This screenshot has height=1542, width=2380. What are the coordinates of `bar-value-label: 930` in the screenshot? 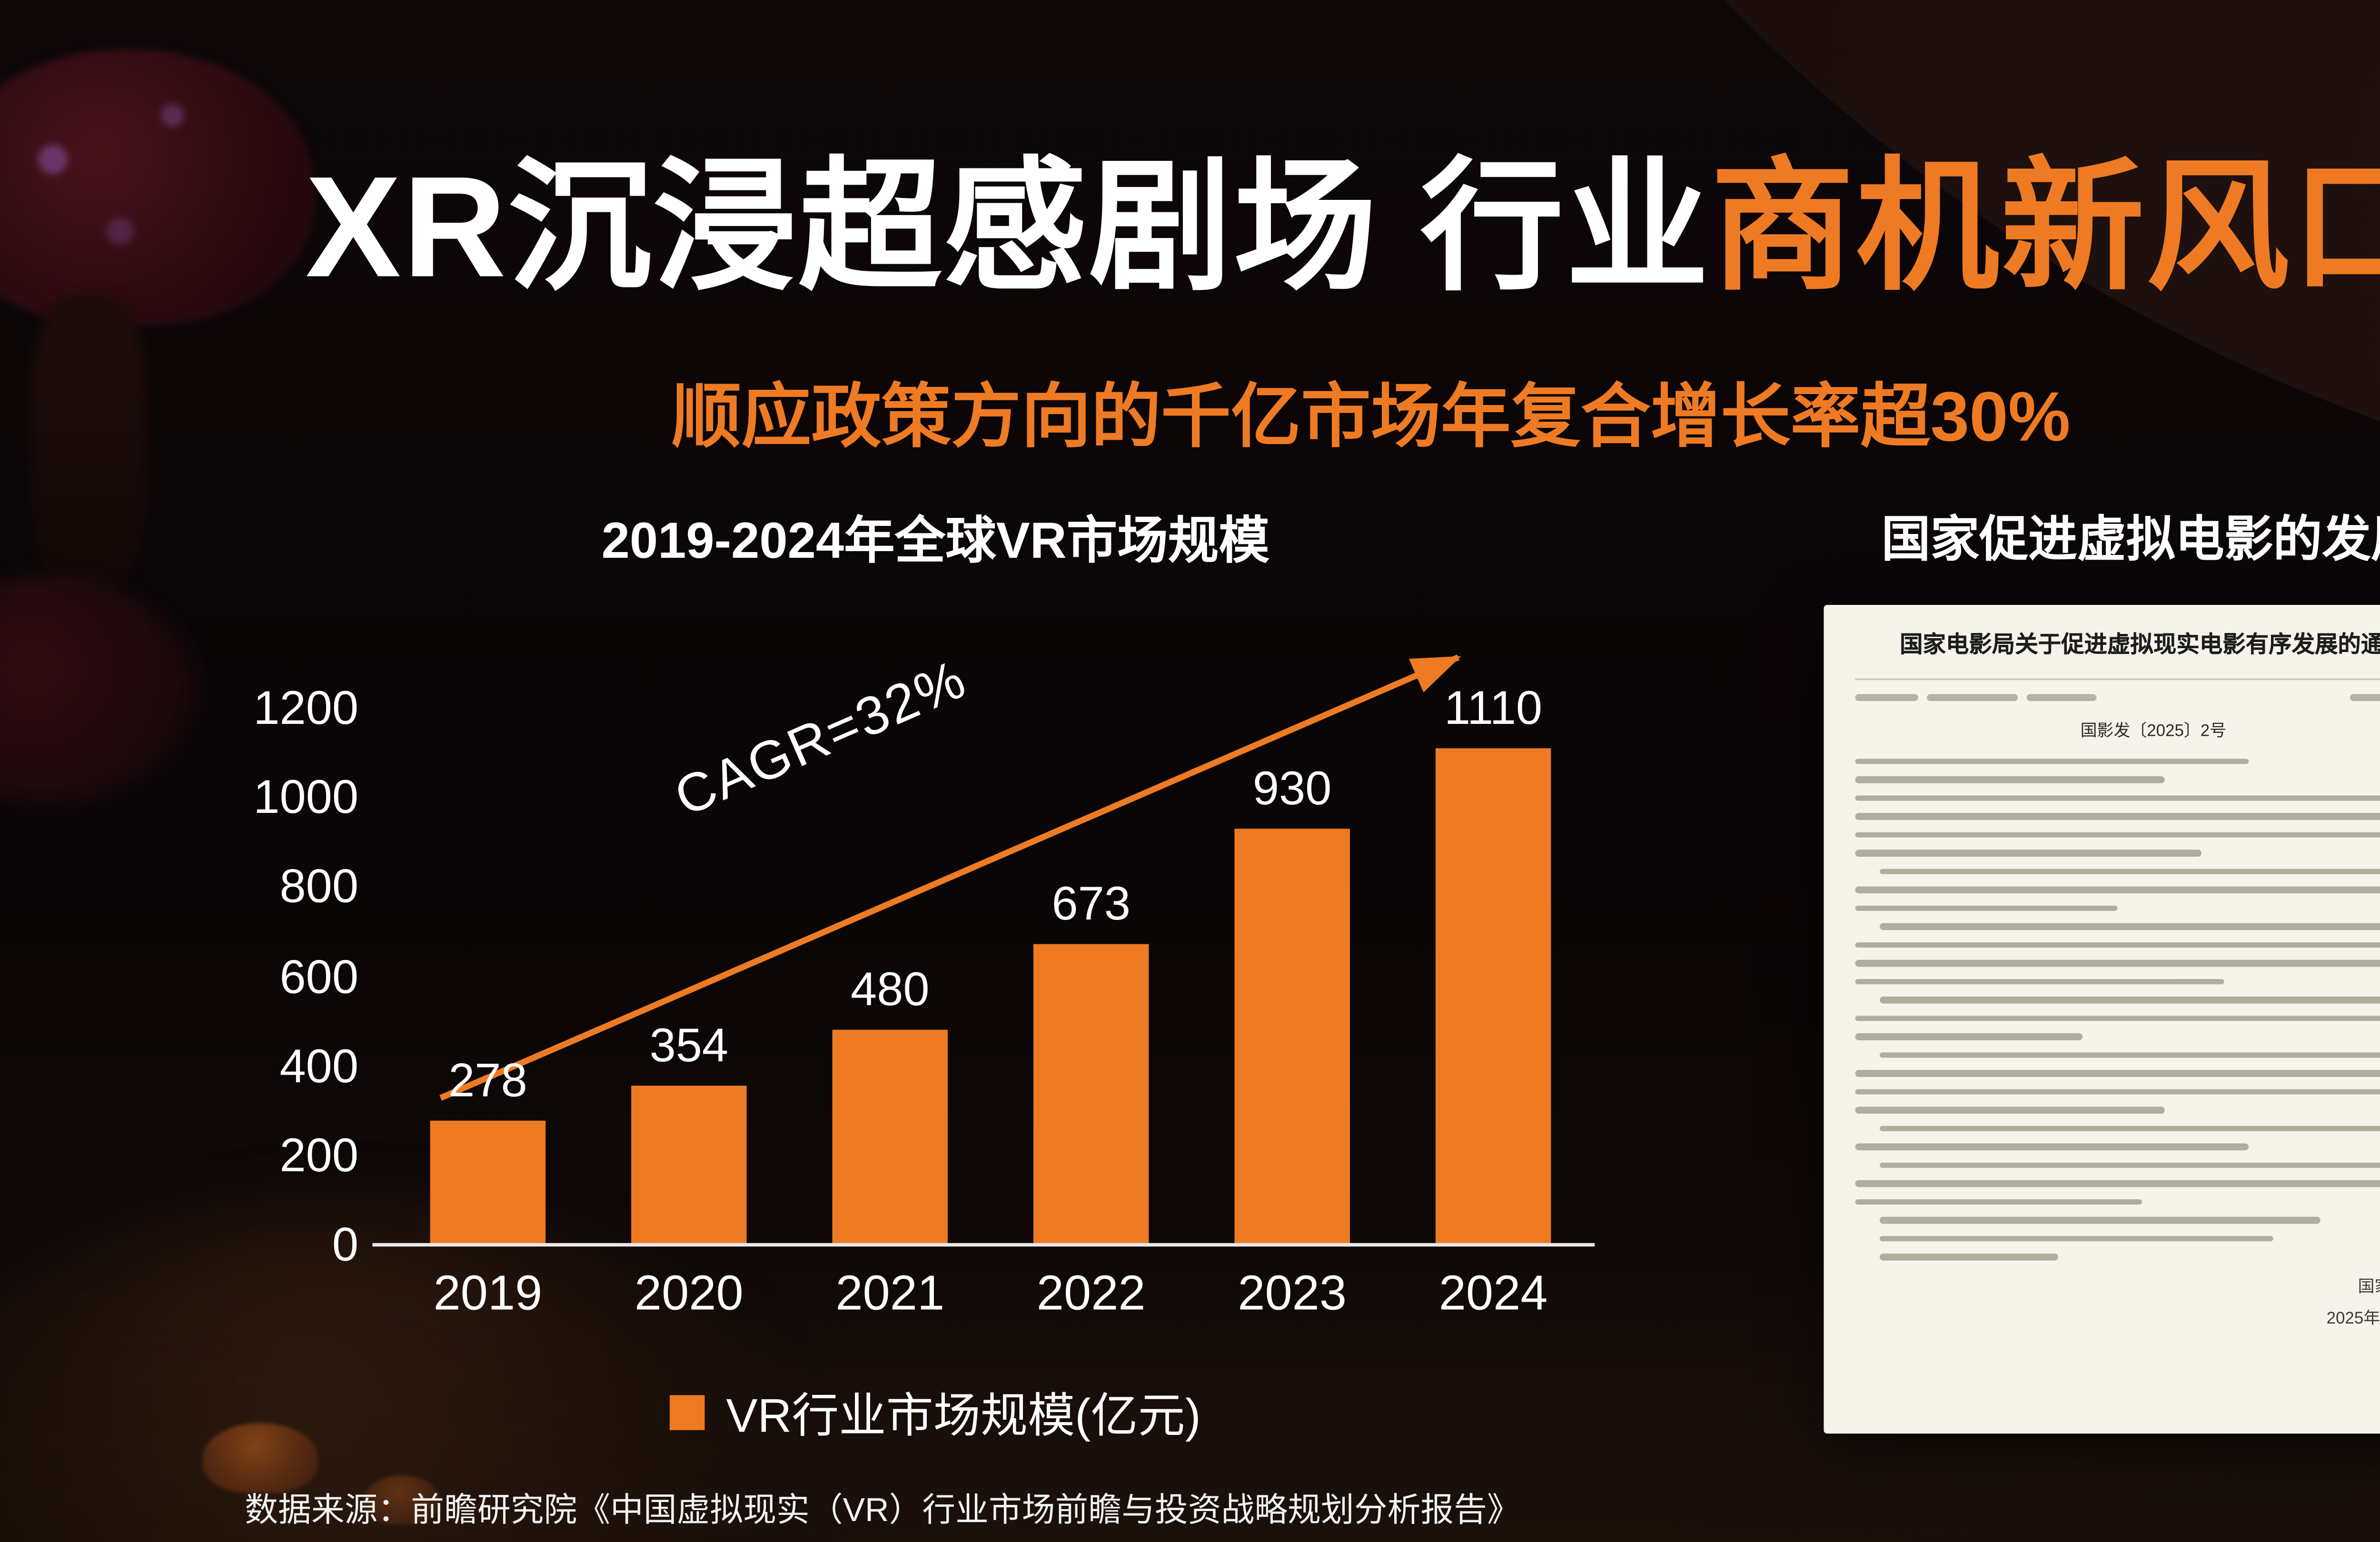 It's located at (1292, 788).